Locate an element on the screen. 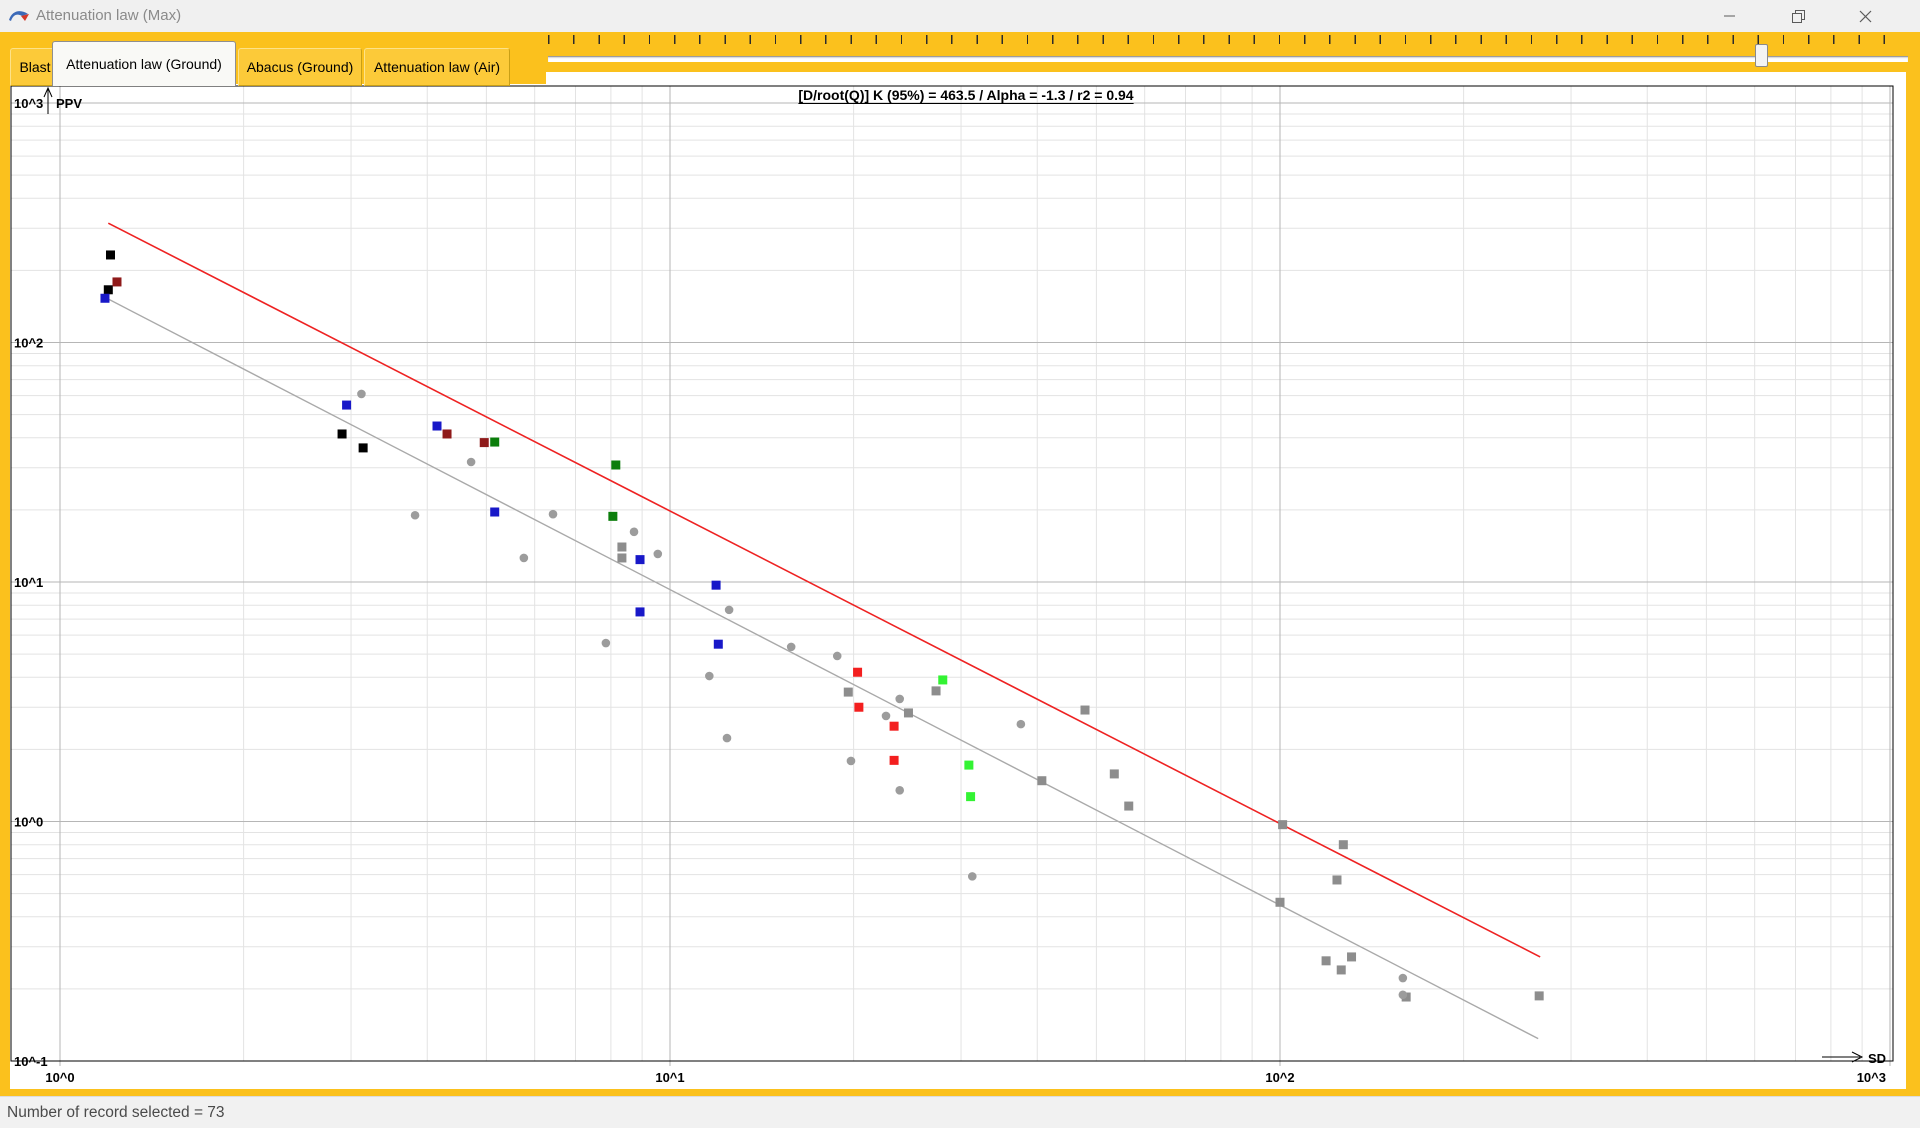 This screenshot has height=1128, width=1920. points-green is located at coordinates (957, 738).